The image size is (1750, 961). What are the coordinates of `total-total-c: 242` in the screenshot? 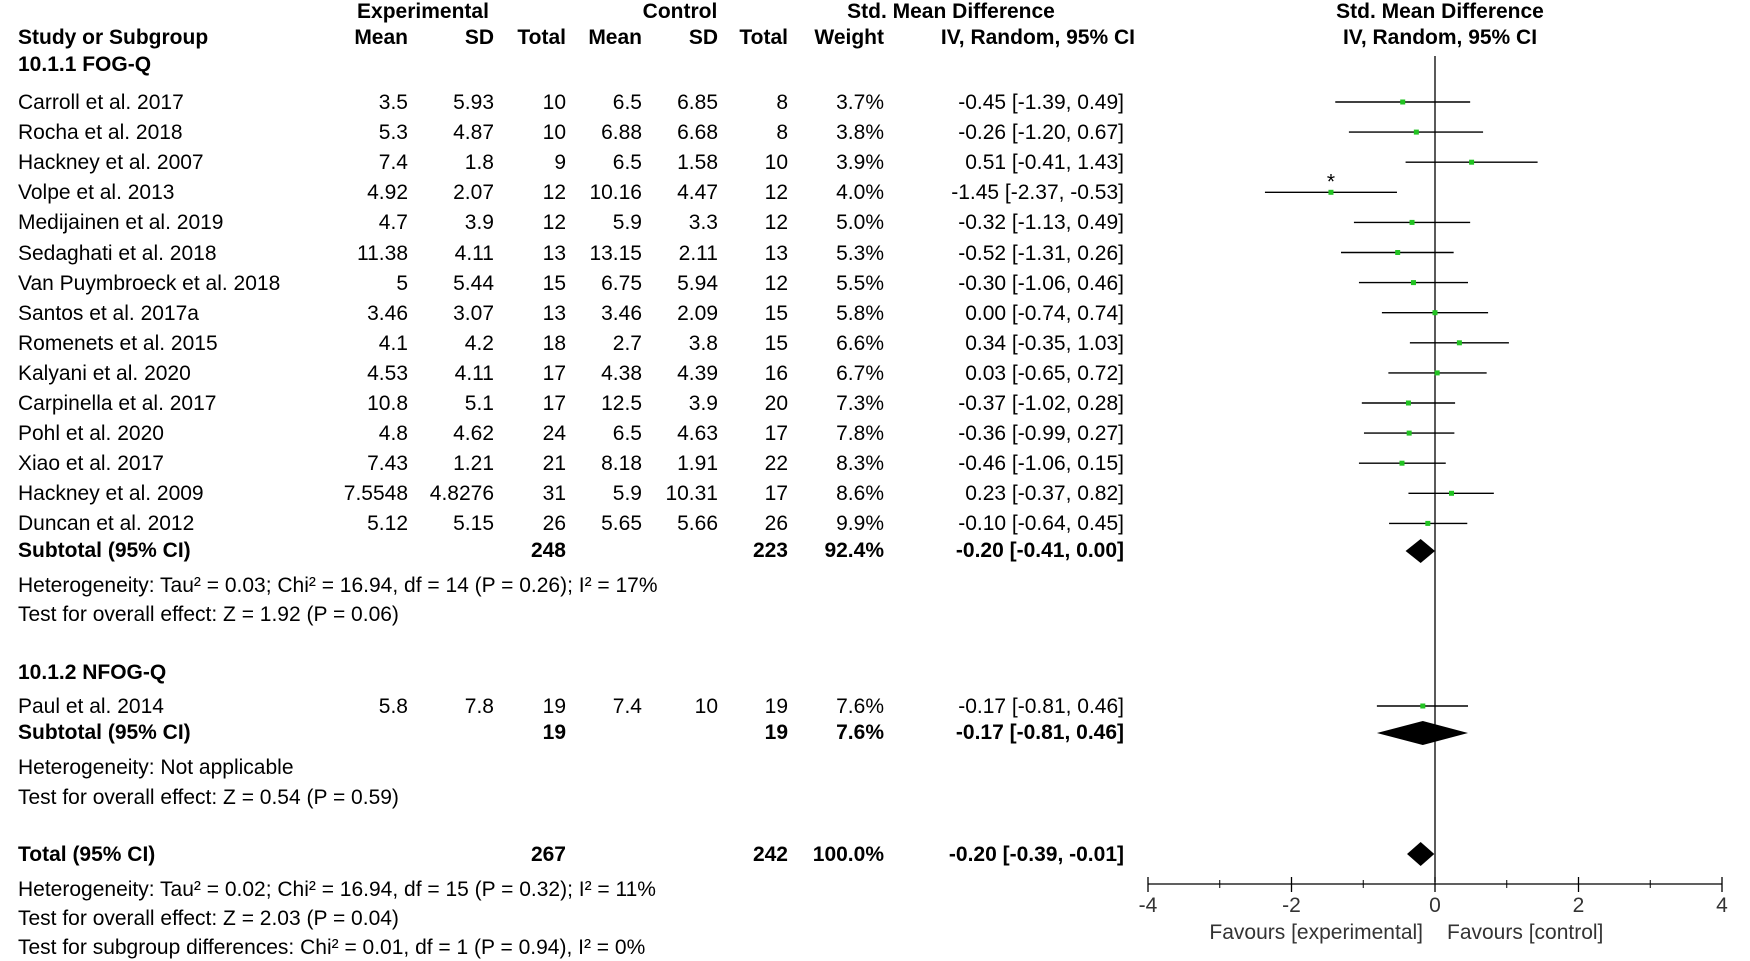 It's located at (770, 854).